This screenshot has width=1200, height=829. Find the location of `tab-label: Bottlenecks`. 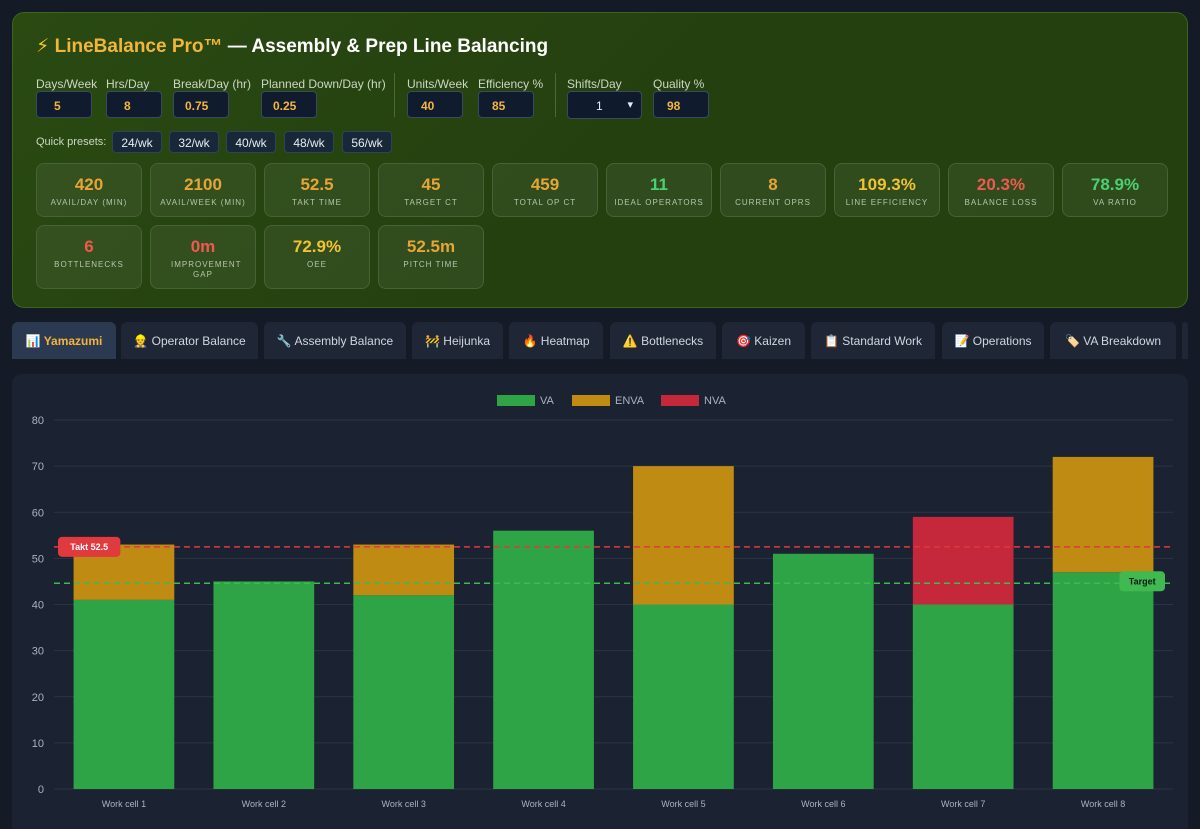

tab-label: Bottlenecks is located at coordinates (672, 341).